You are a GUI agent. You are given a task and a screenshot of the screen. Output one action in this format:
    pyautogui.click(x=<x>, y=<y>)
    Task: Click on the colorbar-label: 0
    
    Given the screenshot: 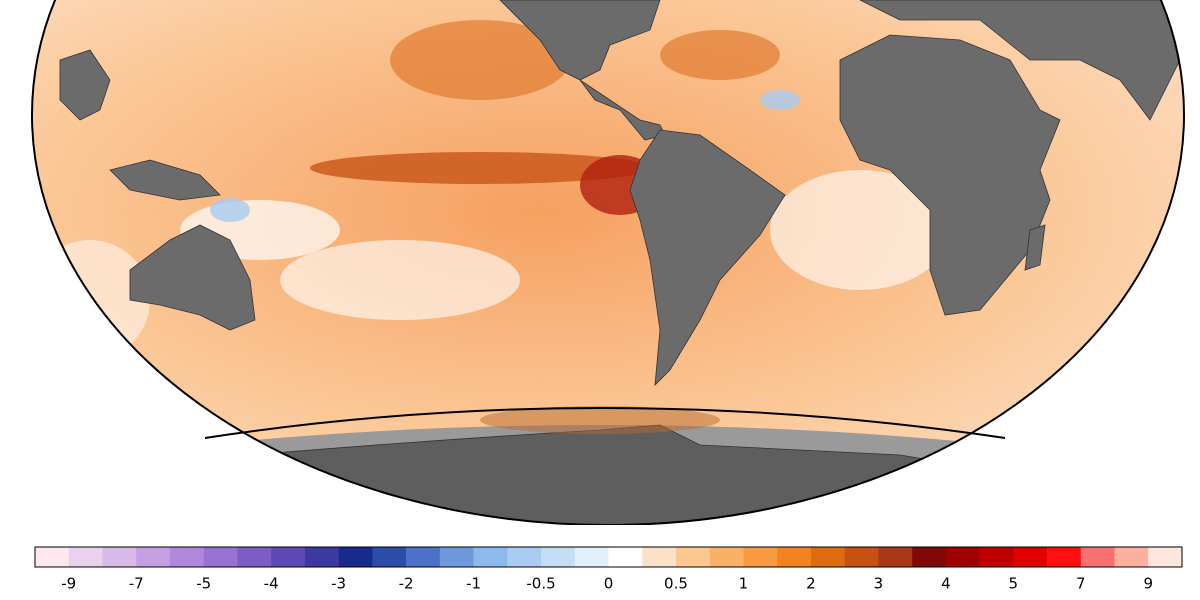 What is the action you would take?
    pyautogui.click(x=609, y=584)
    